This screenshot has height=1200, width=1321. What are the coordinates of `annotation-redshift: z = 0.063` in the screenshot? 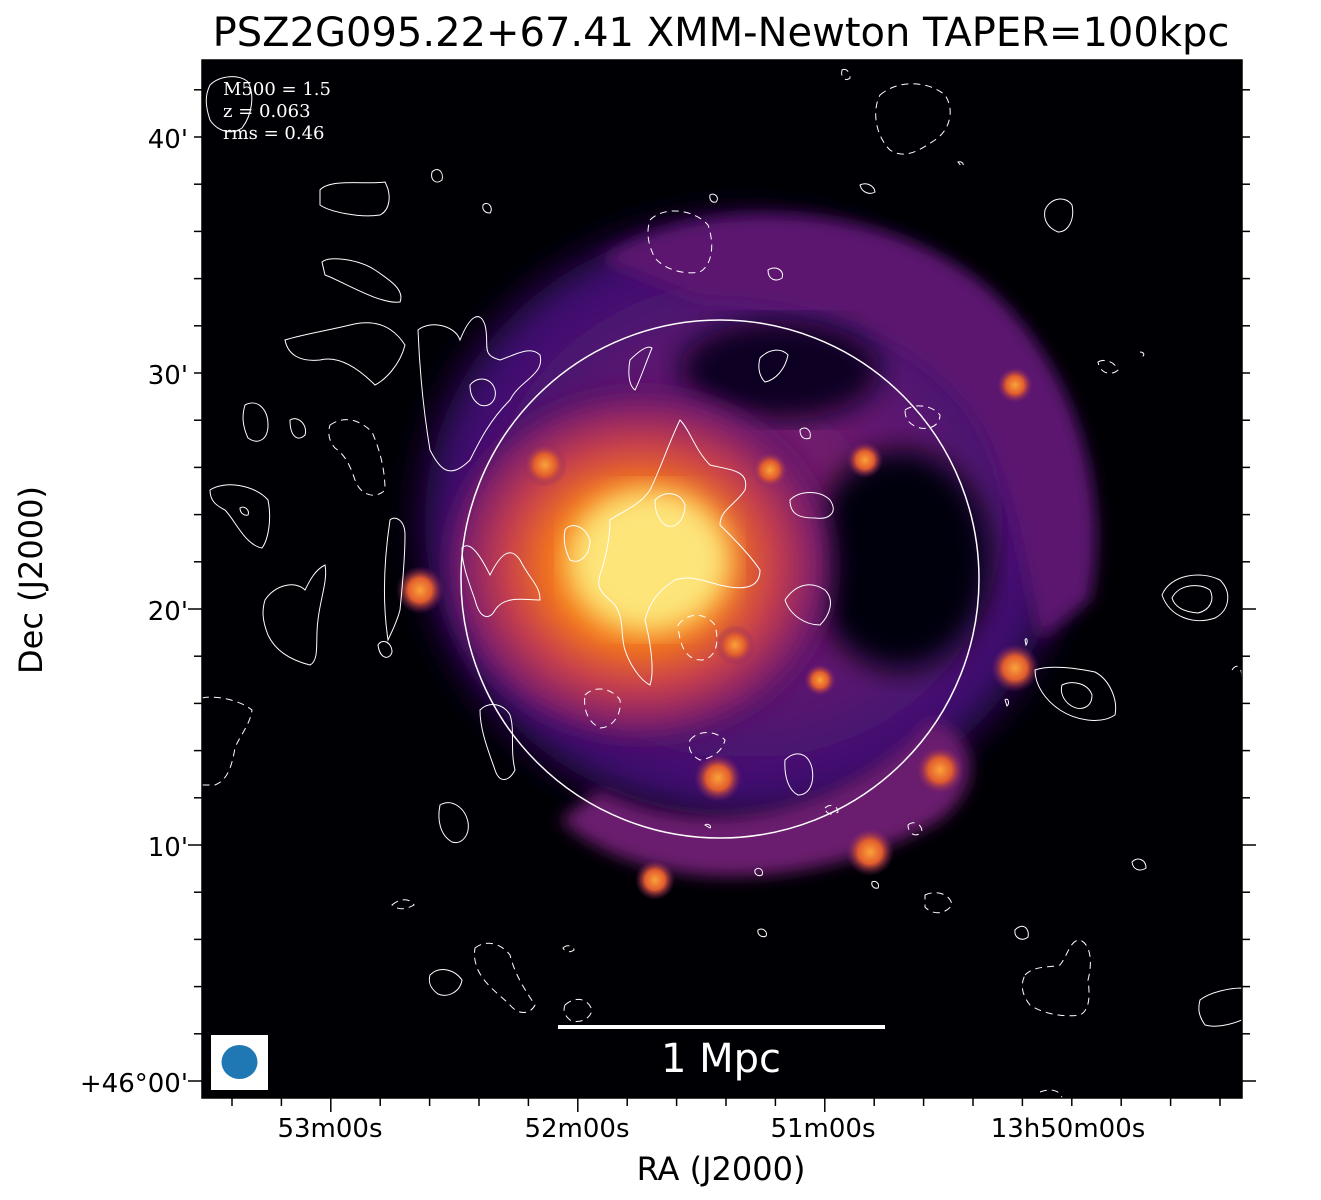 It's located at (267, 111).